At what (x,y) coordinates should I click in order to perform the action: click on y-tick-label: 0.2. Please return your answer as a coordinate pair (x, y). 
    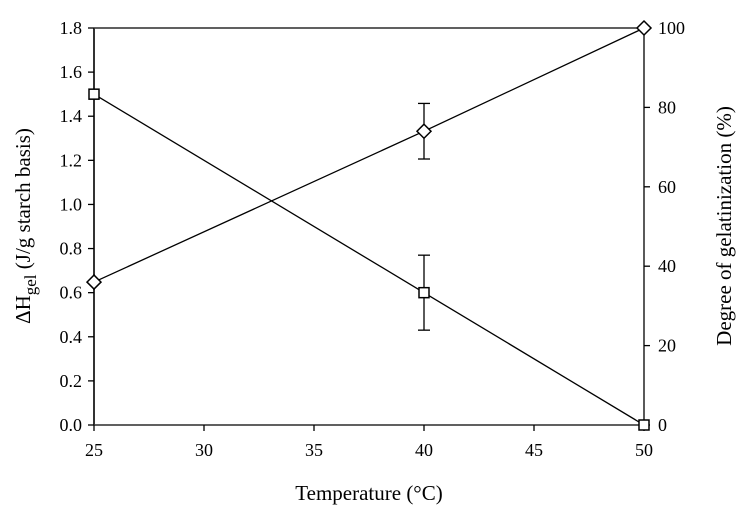
    Looking at the image, I should click on (71, 381).